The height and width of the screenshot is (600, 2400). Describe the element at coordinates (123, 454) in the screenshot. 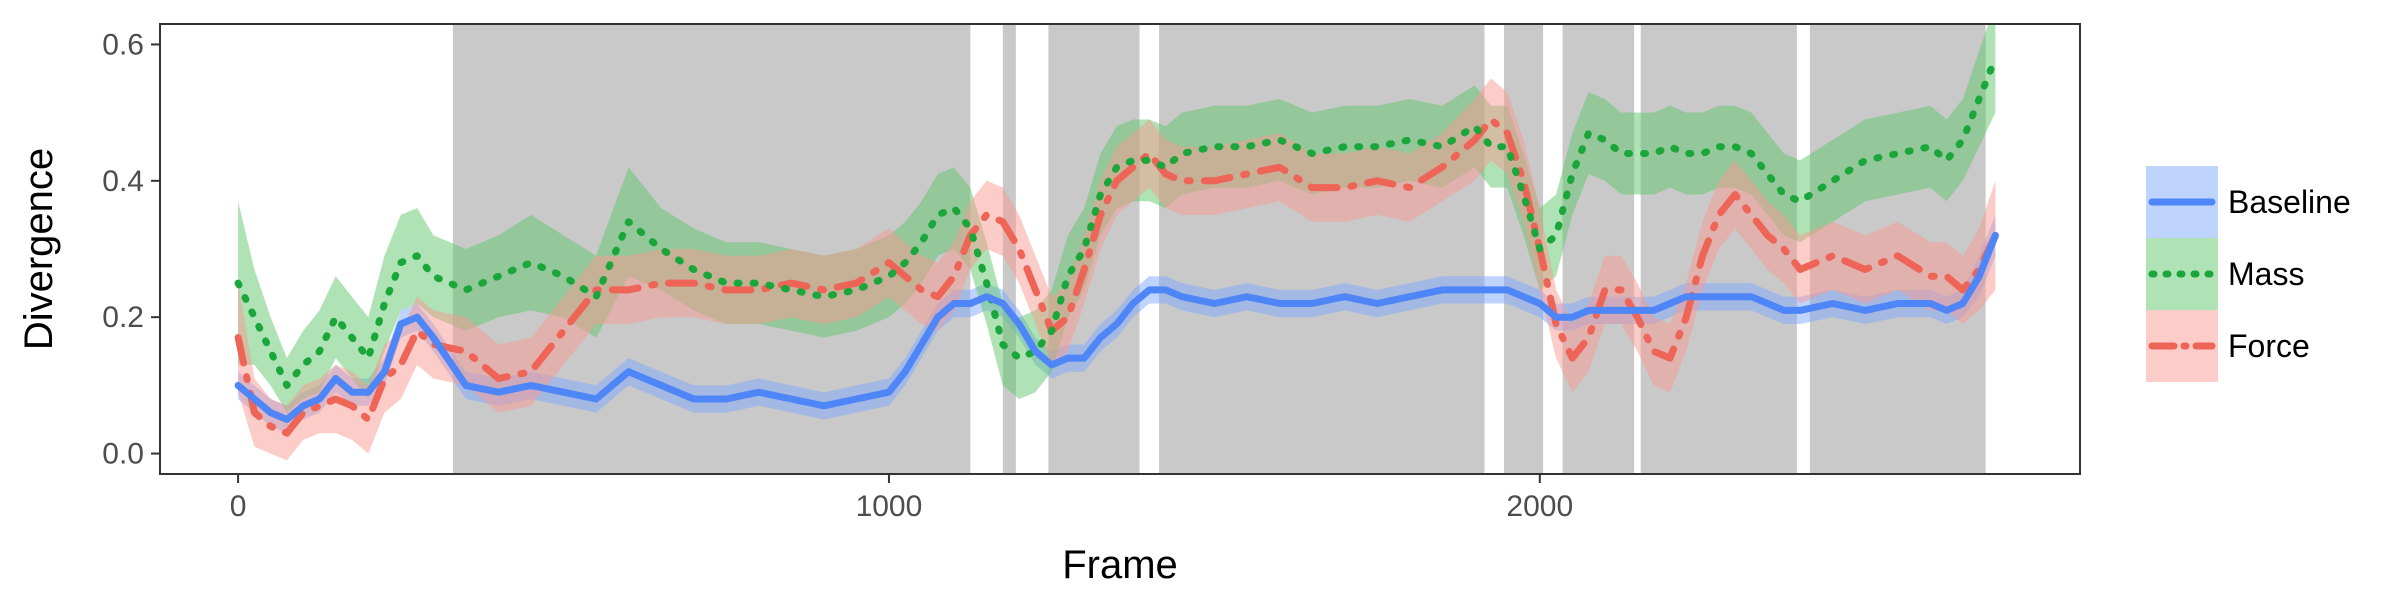

I see `y-tick-label: 0.0` at that location.